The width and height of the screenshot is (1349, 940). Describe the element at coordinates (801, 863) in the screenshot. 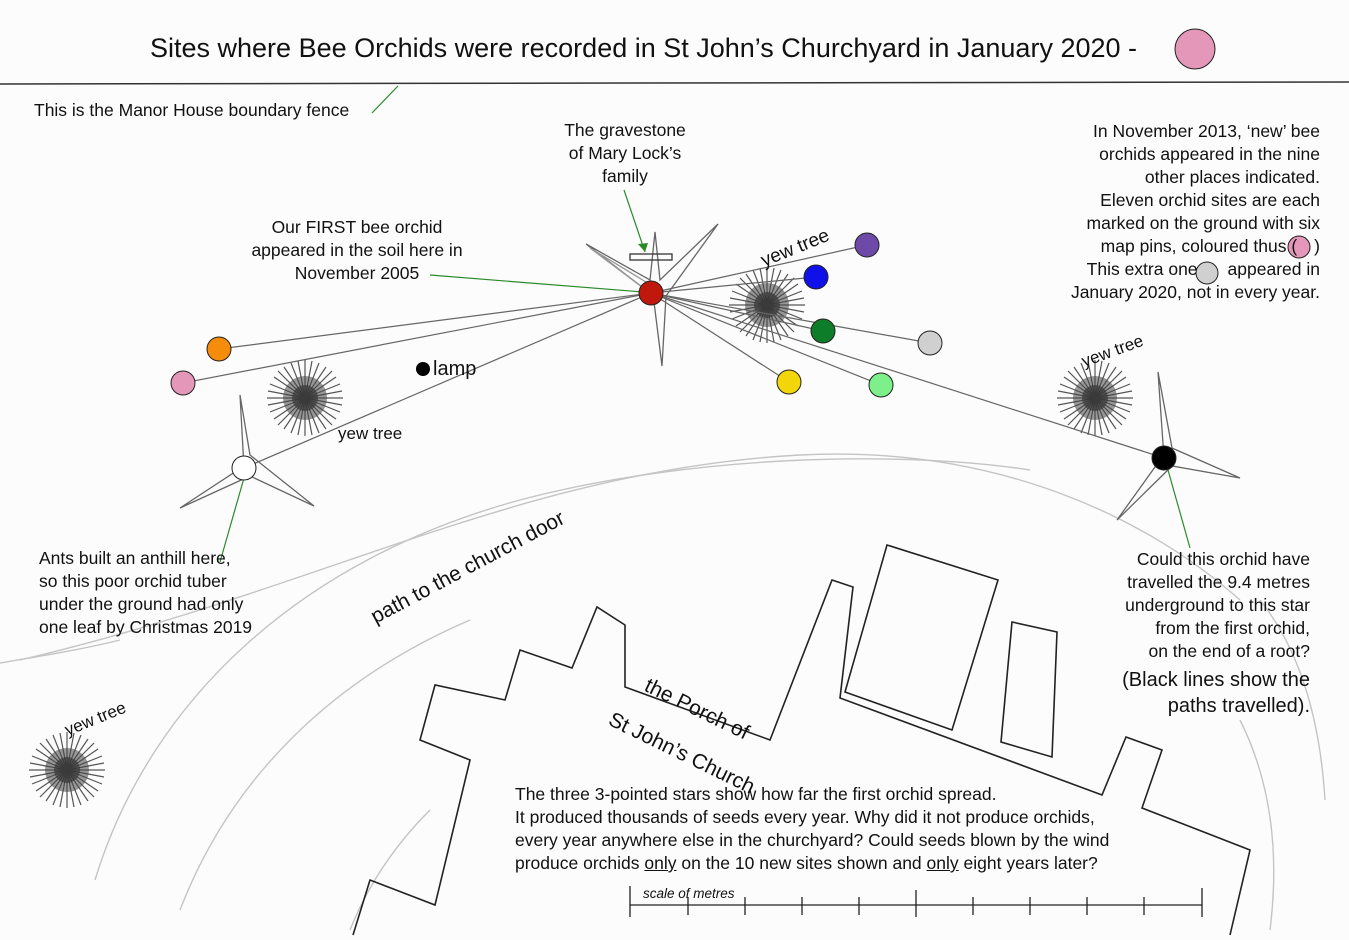

I see `bottom-line-4c: on the 10 new sites shown and` at that location.